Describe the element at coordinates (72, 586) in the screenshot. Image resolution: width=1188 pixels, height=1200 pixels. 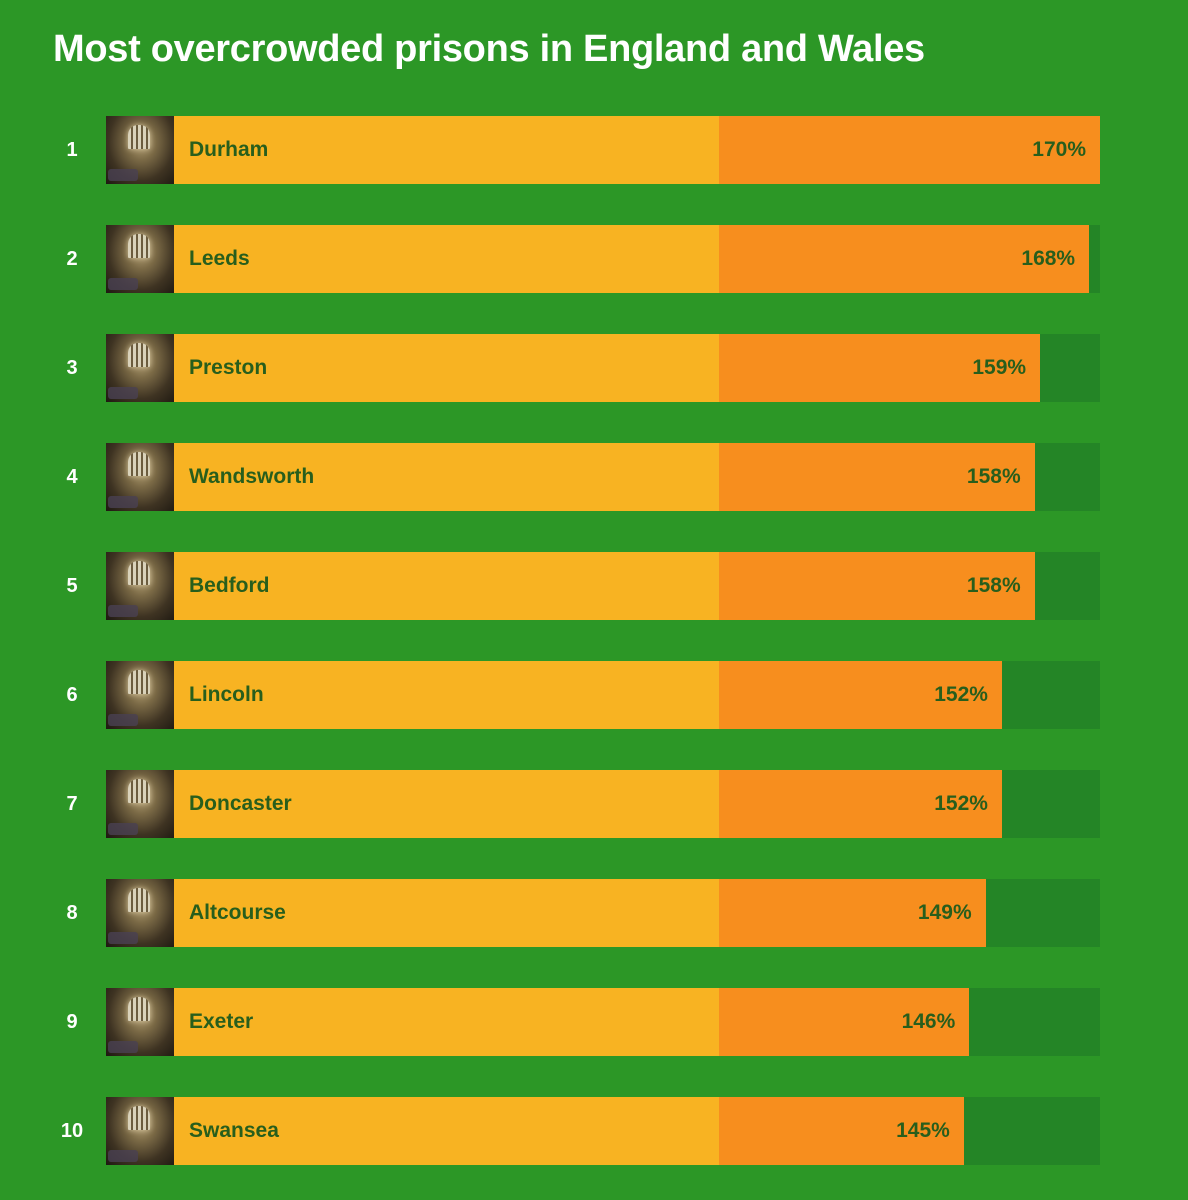
I see `rank-label: 5` at that location.